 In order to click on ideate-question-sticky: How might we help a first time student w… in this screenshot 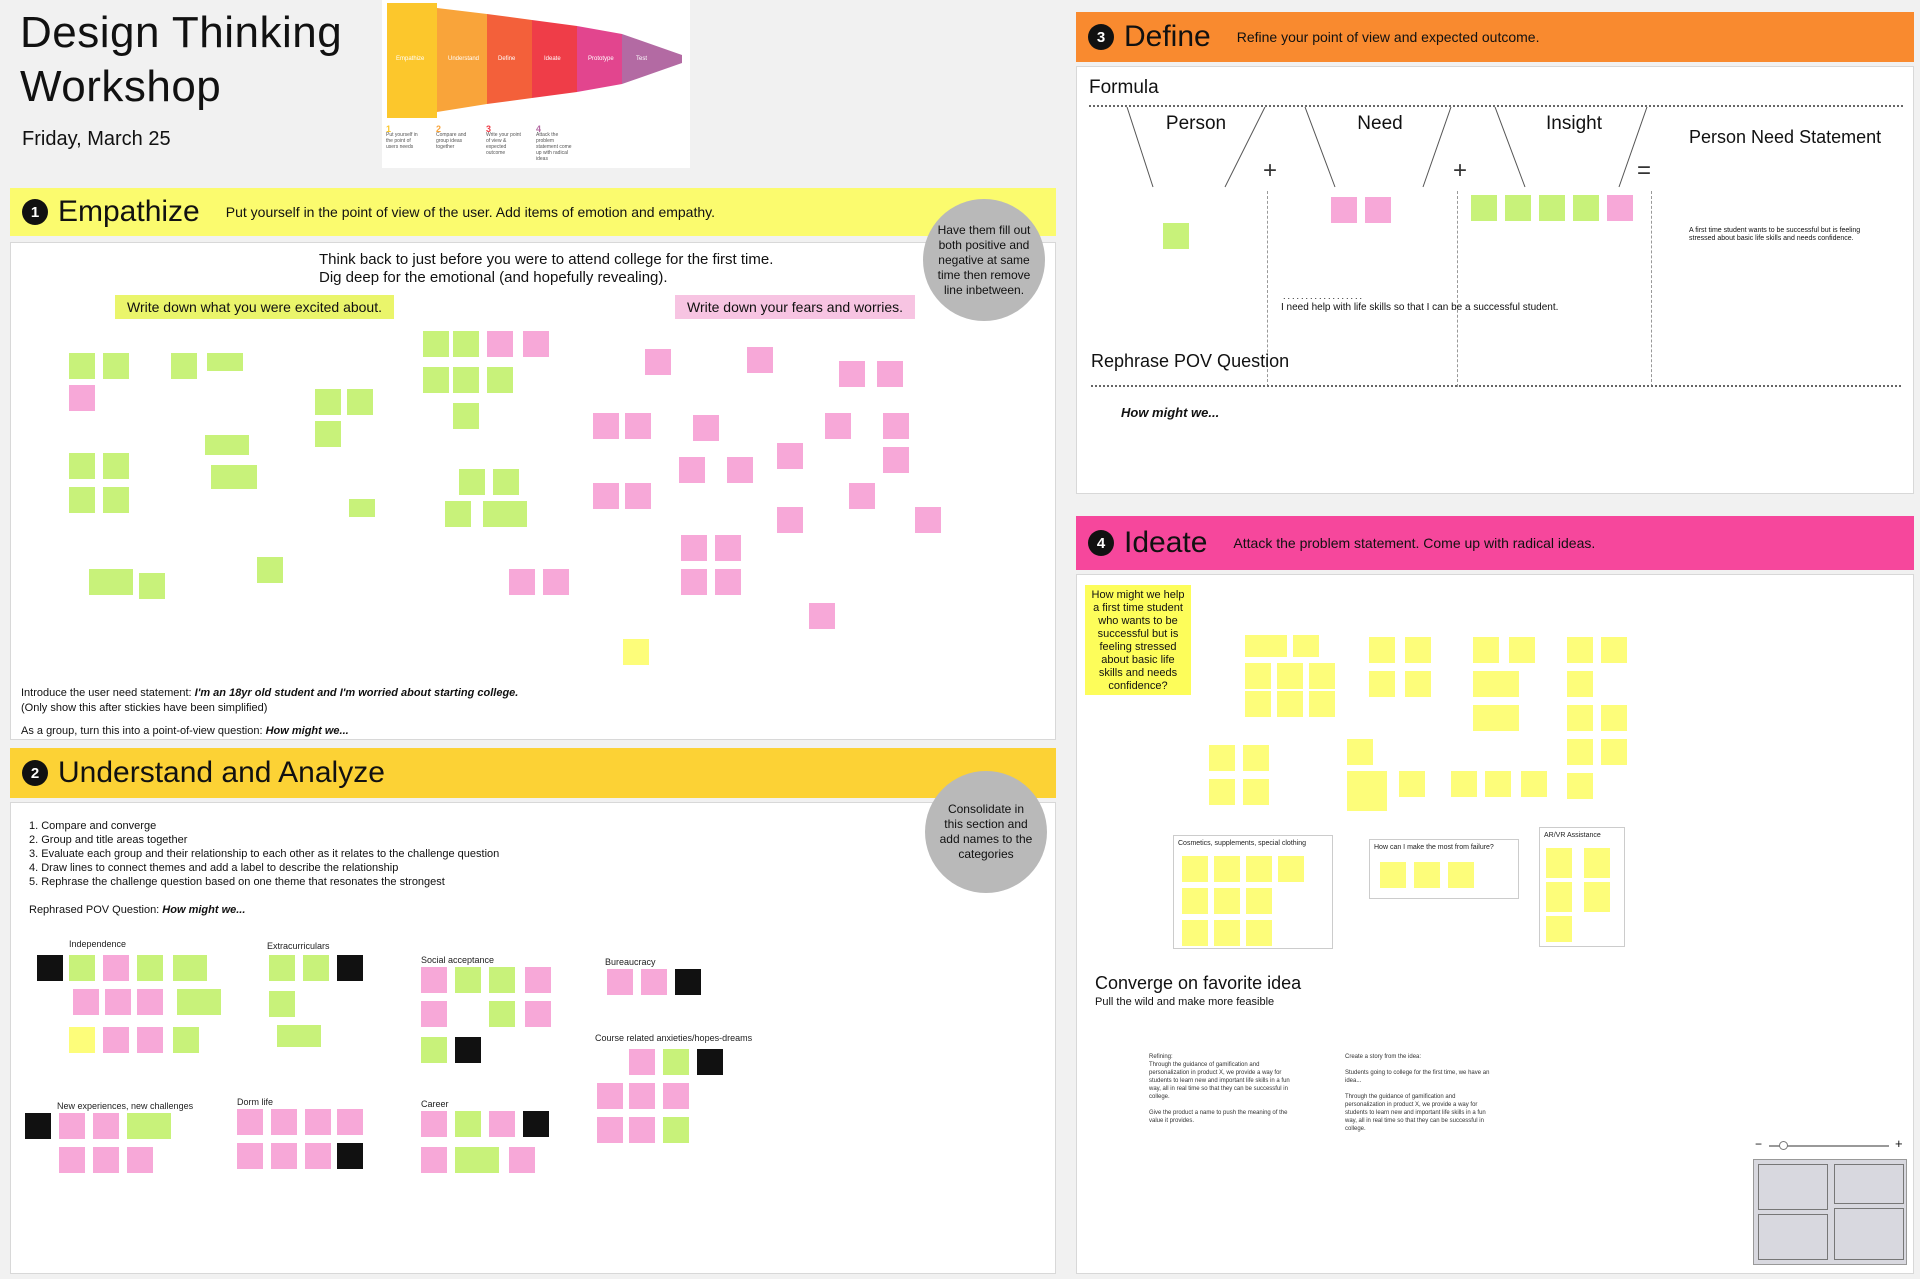, I will do `click(1138, 640)`.